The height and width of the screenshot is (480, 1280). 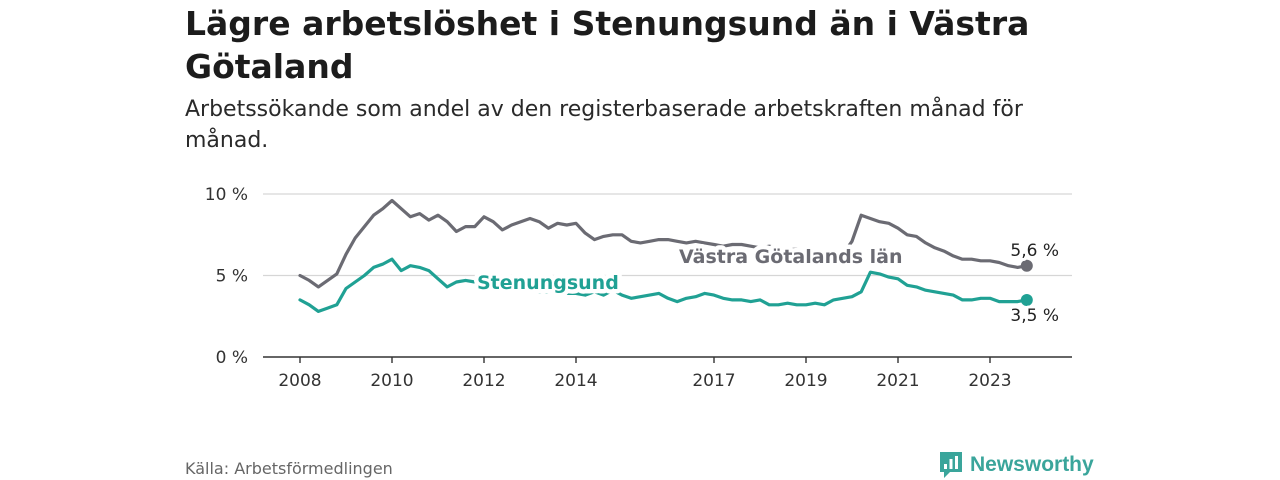 I want to click on series-label-halo: Stenungsund, so click(x=548, y=283).